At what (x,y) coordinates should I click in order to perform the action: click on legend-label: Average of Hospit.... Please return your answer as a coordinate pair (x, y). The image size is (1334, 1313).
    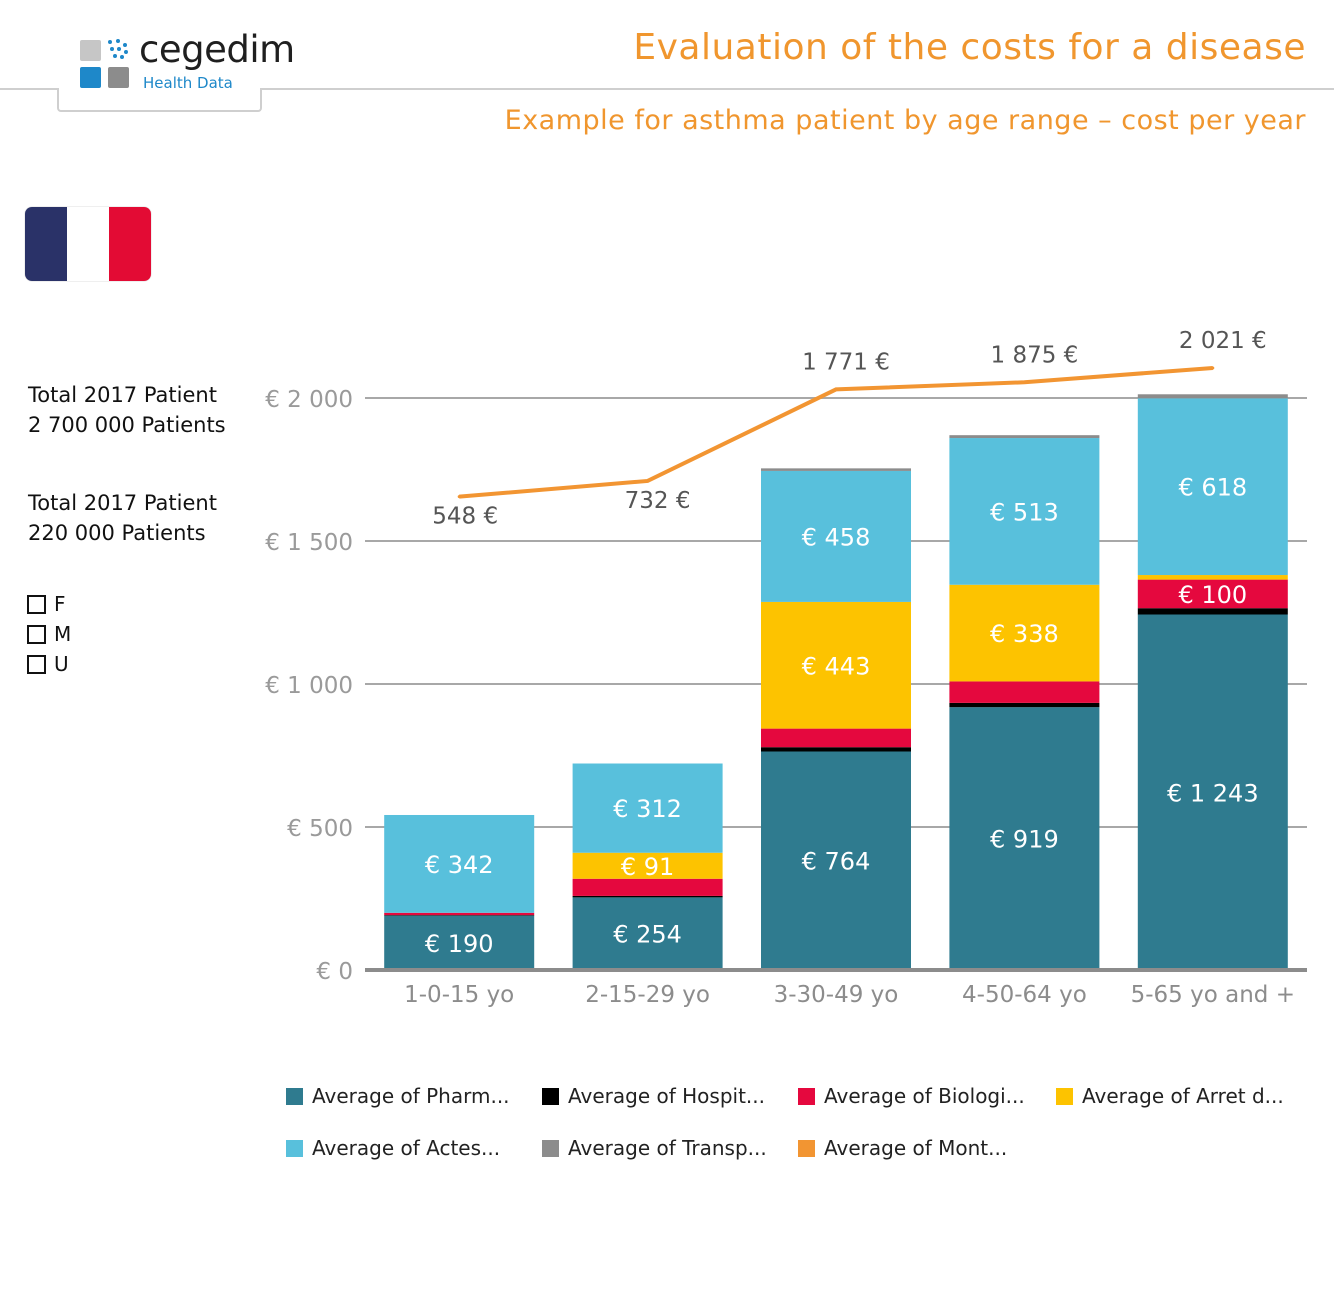
    Looking at the image, I should click on (666, 1096).